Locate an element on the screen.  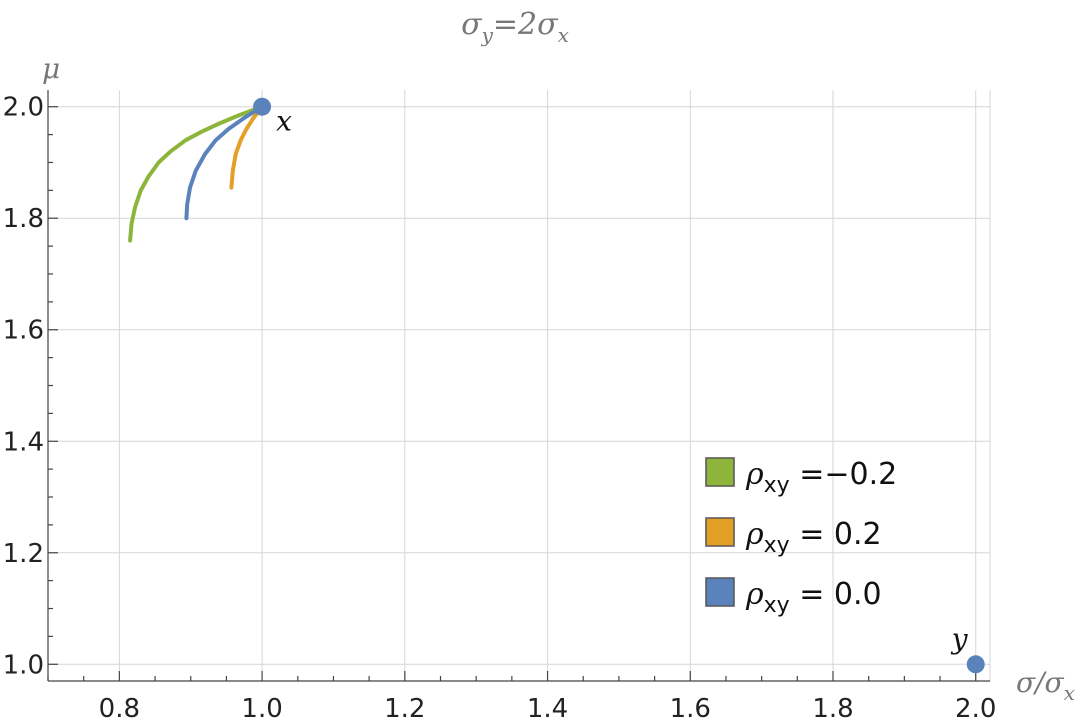
legend-label-1: ρxy = 0.2 is located at coordinates (813, 537).